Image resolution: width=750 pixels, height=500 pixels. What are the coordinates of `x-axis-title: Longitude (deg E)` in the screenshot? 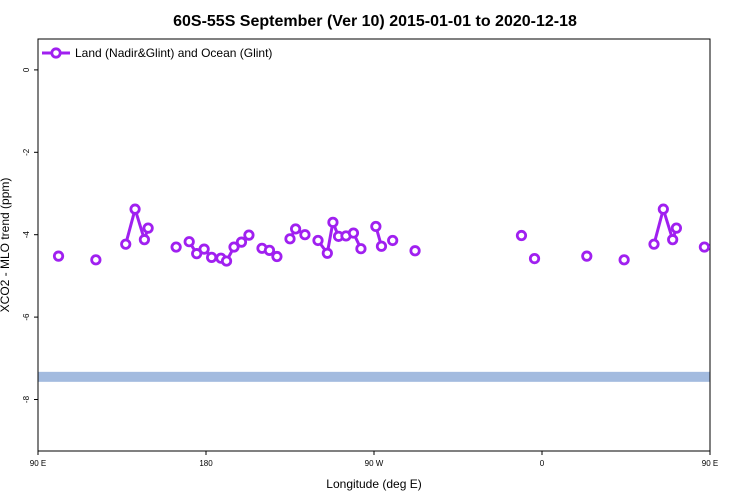 It's located at (373, 484).